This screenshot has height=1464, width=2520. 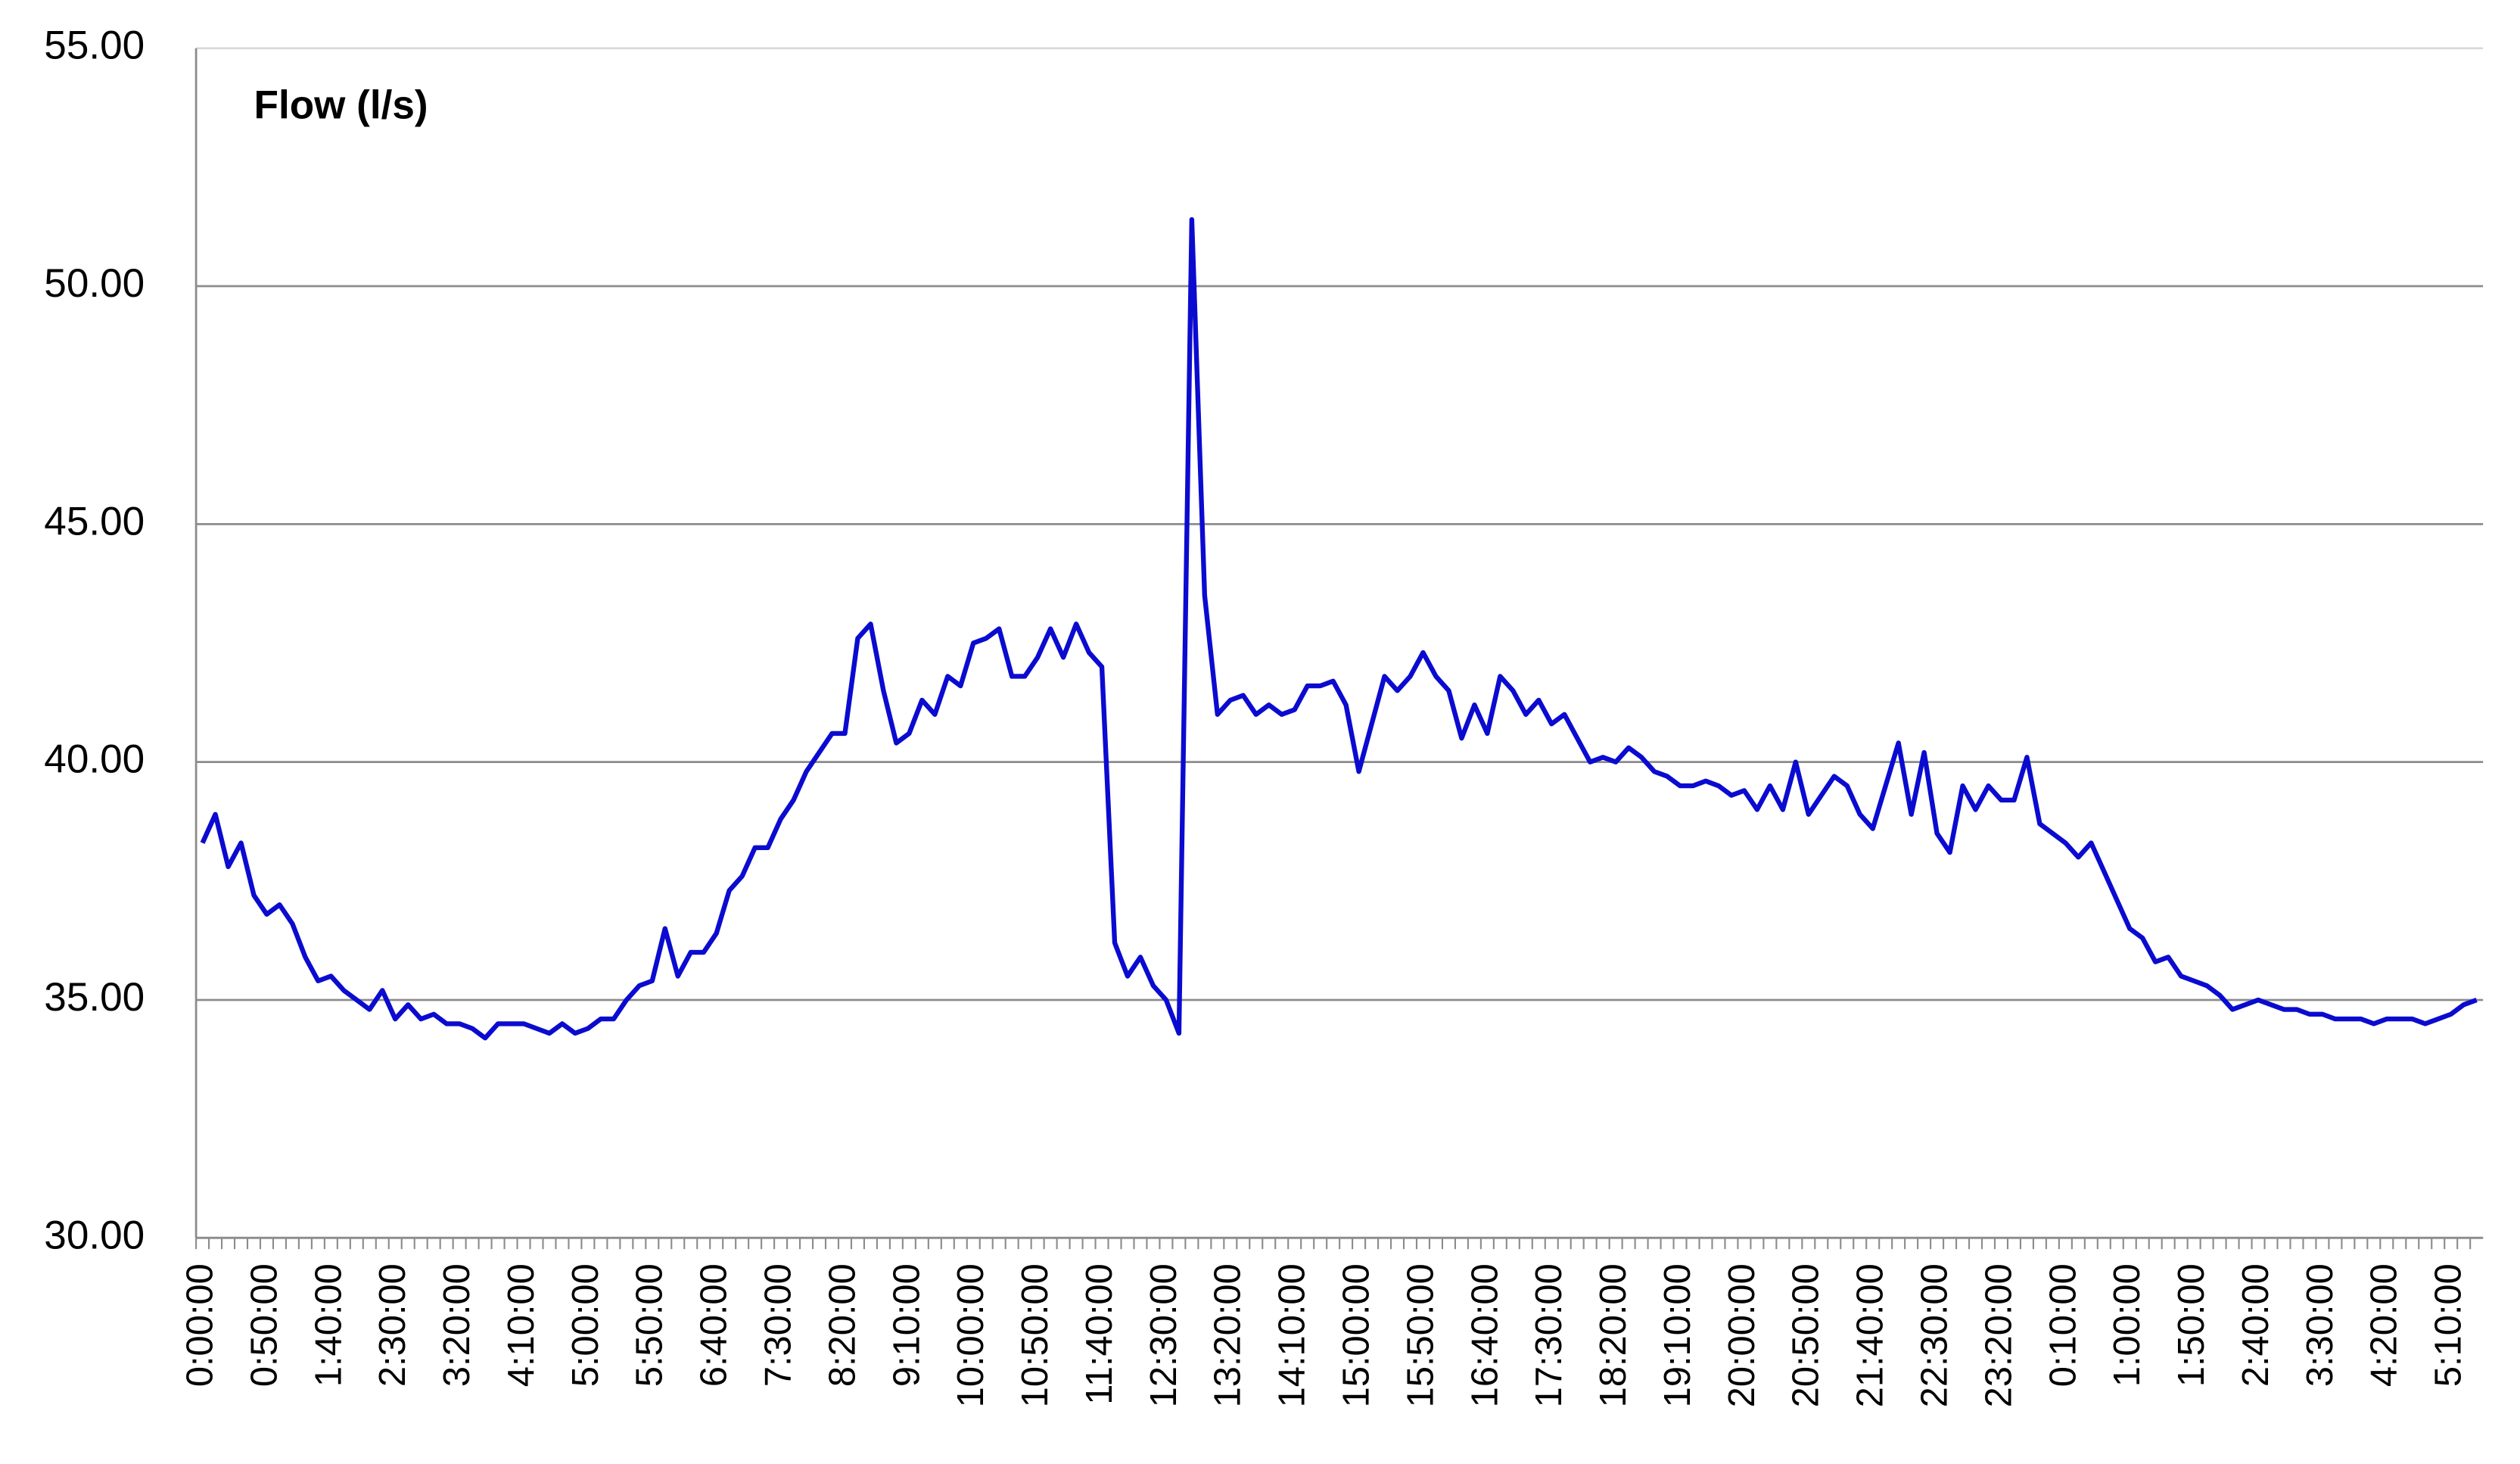 I want to click on x-tick-label: 12:30:00, so click(x=1163, y=1335).